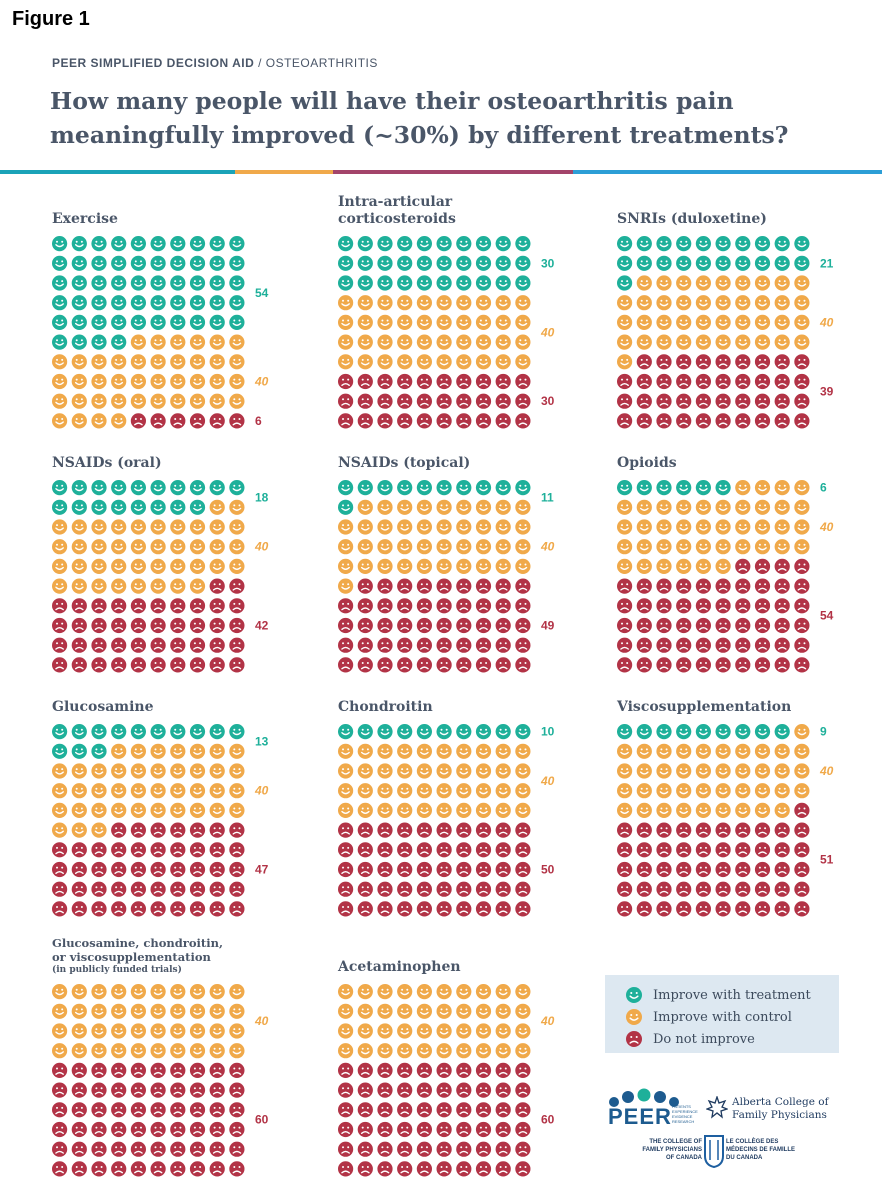 The height and width of the screenshot is (1200, 882). Describe the element at coordinates (261, 1021) in the screenshot. I see `control-count-label: 40` at that location.